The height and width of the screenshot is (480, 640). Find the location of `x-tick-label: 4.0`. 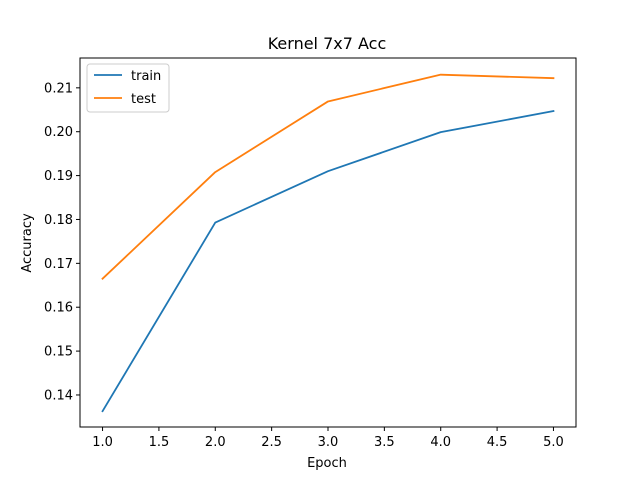

x-tick-label: 4.0 is located at coordinates (440, 442).